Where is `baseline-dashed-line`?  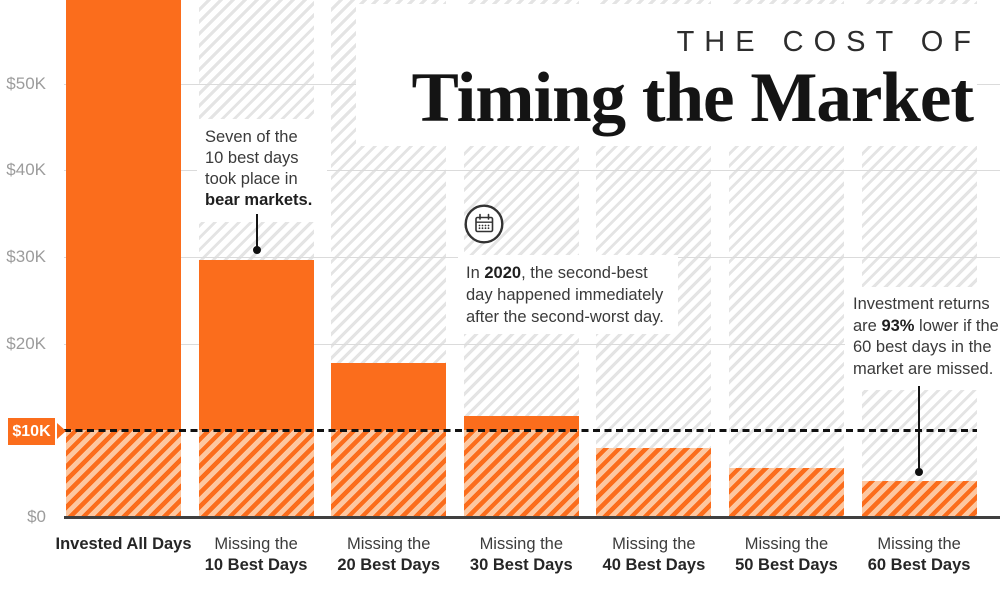
baseline-dashed-line is located at coordinates (520, 430).